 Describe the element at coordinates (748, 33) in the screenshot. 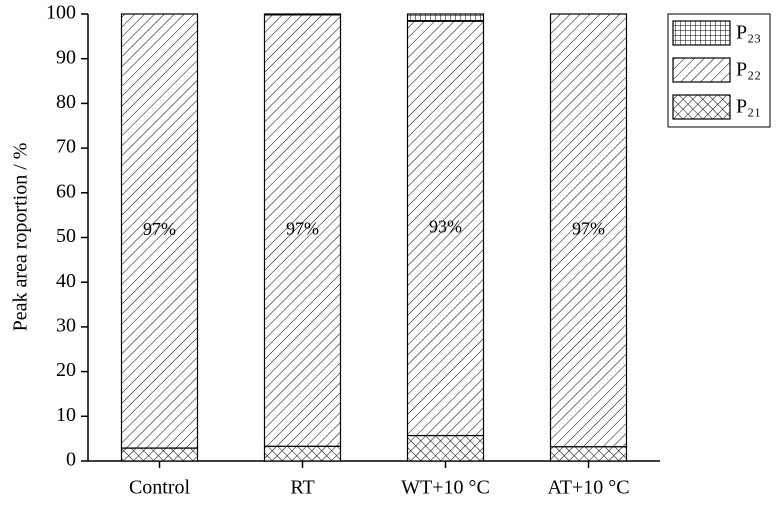

I see `legend-label: P₂₃` at that location.